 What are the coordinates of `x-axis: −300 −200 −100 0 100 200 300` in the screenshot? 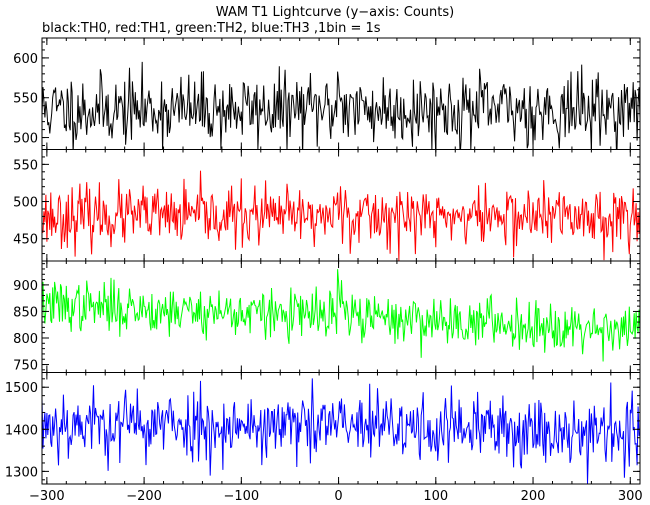 It's located at (336, 496).